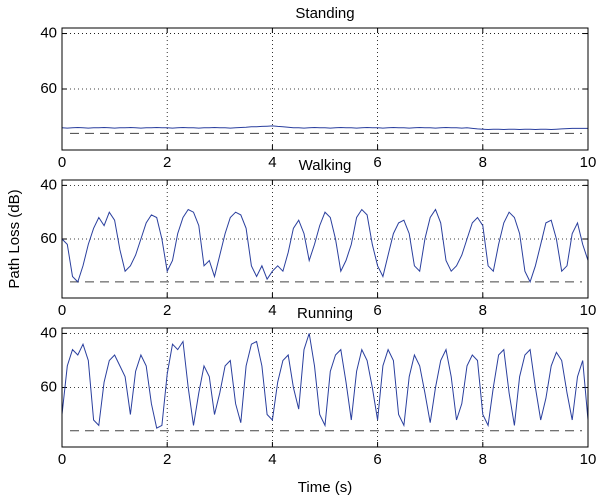 Image resolution: width=598 pixels, height=500 pixels. I want to click on x-axis-label: Time (s), so click(325, 487).